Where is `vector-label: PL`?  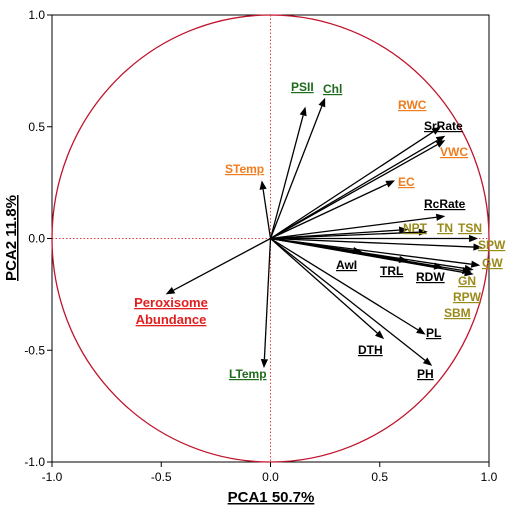 vector-label: PL is located at coordinates (433, 333).